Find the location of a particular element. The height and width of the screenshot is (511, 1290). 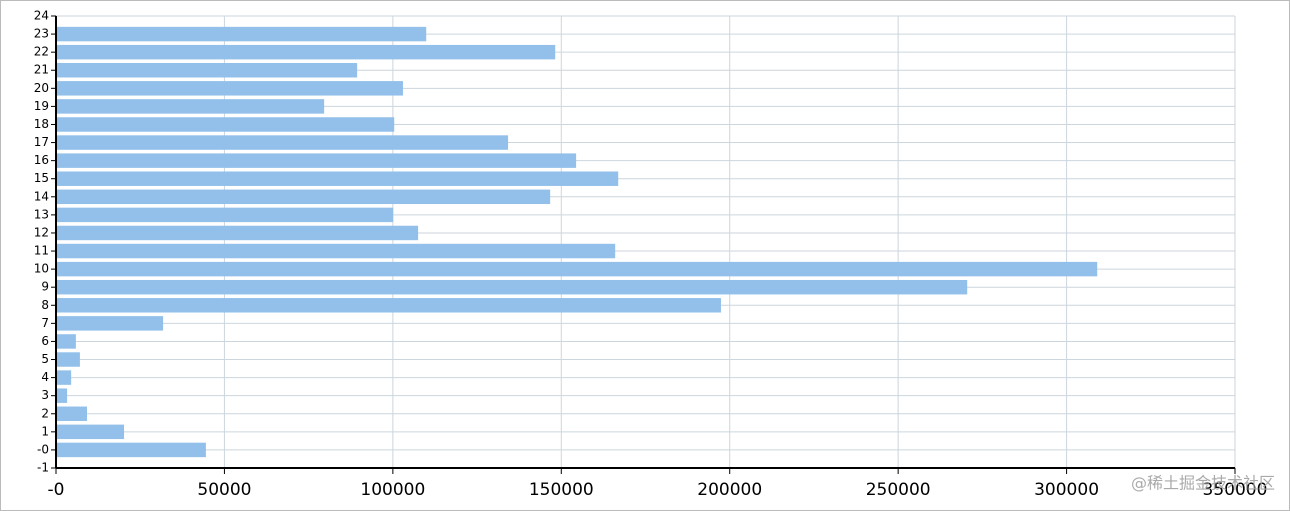

x-tick-label: 150000 is located at coordinates (561, 490).